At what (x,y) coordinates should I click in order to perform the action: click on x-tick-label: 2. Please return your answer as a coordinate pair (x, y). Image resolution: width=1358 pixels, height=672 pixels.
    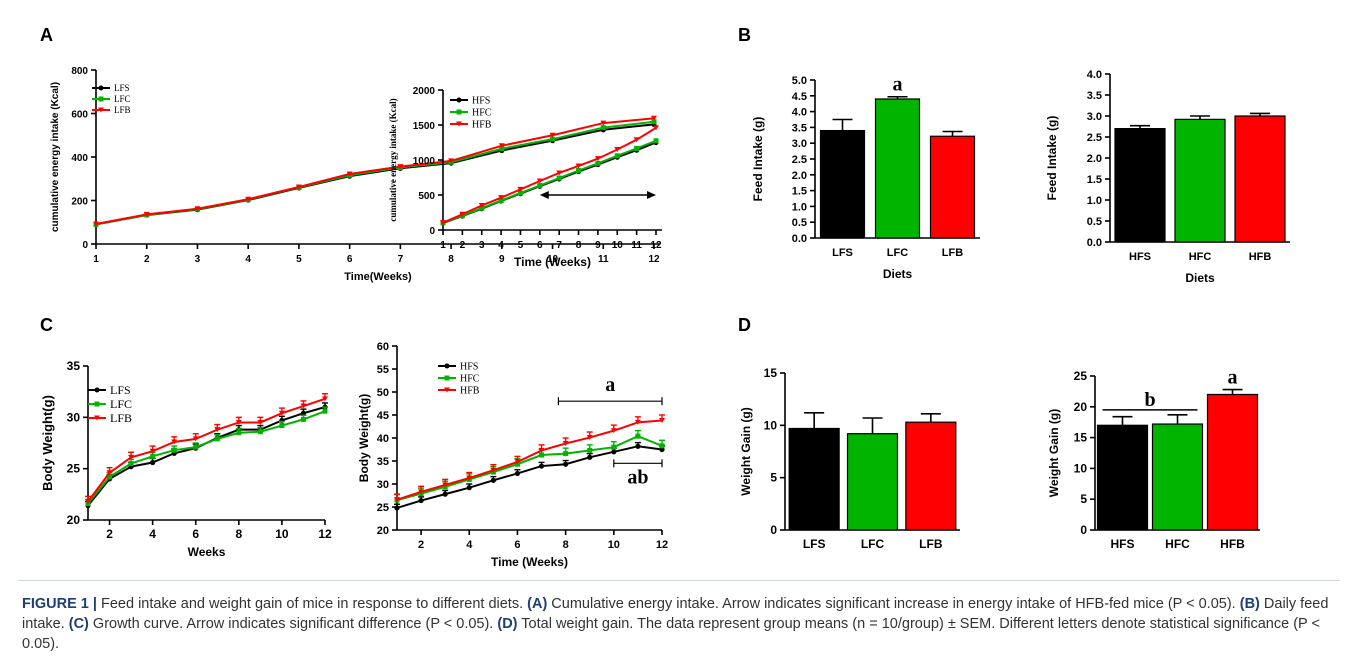
    Looking at the image, I should click on (463, 245).